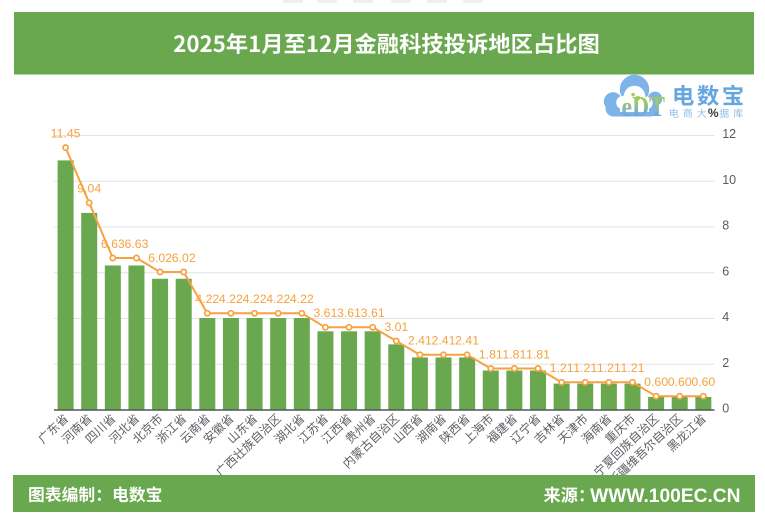  Describe the element at coordinates (725, 226) in the screenshot. I see `svg-text: 8` at that location.